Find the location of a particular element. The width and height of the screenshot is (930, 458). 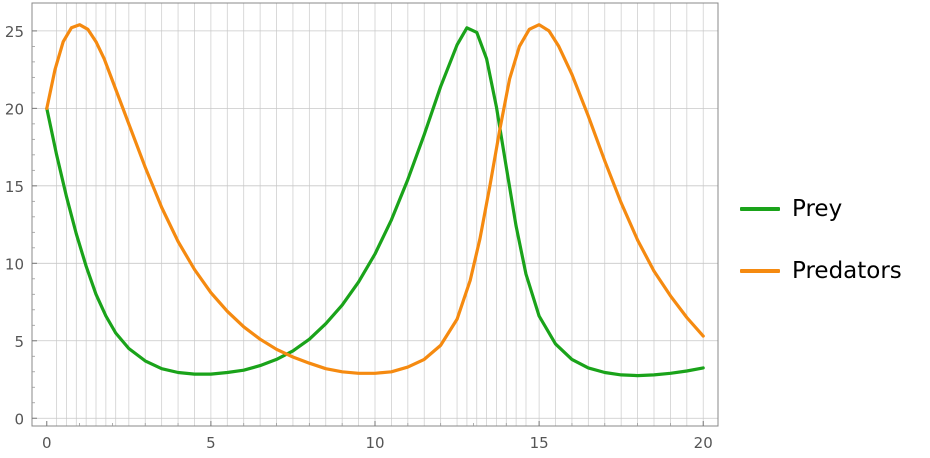

y-tick-label: 20 is located at coordinates (14, 109).